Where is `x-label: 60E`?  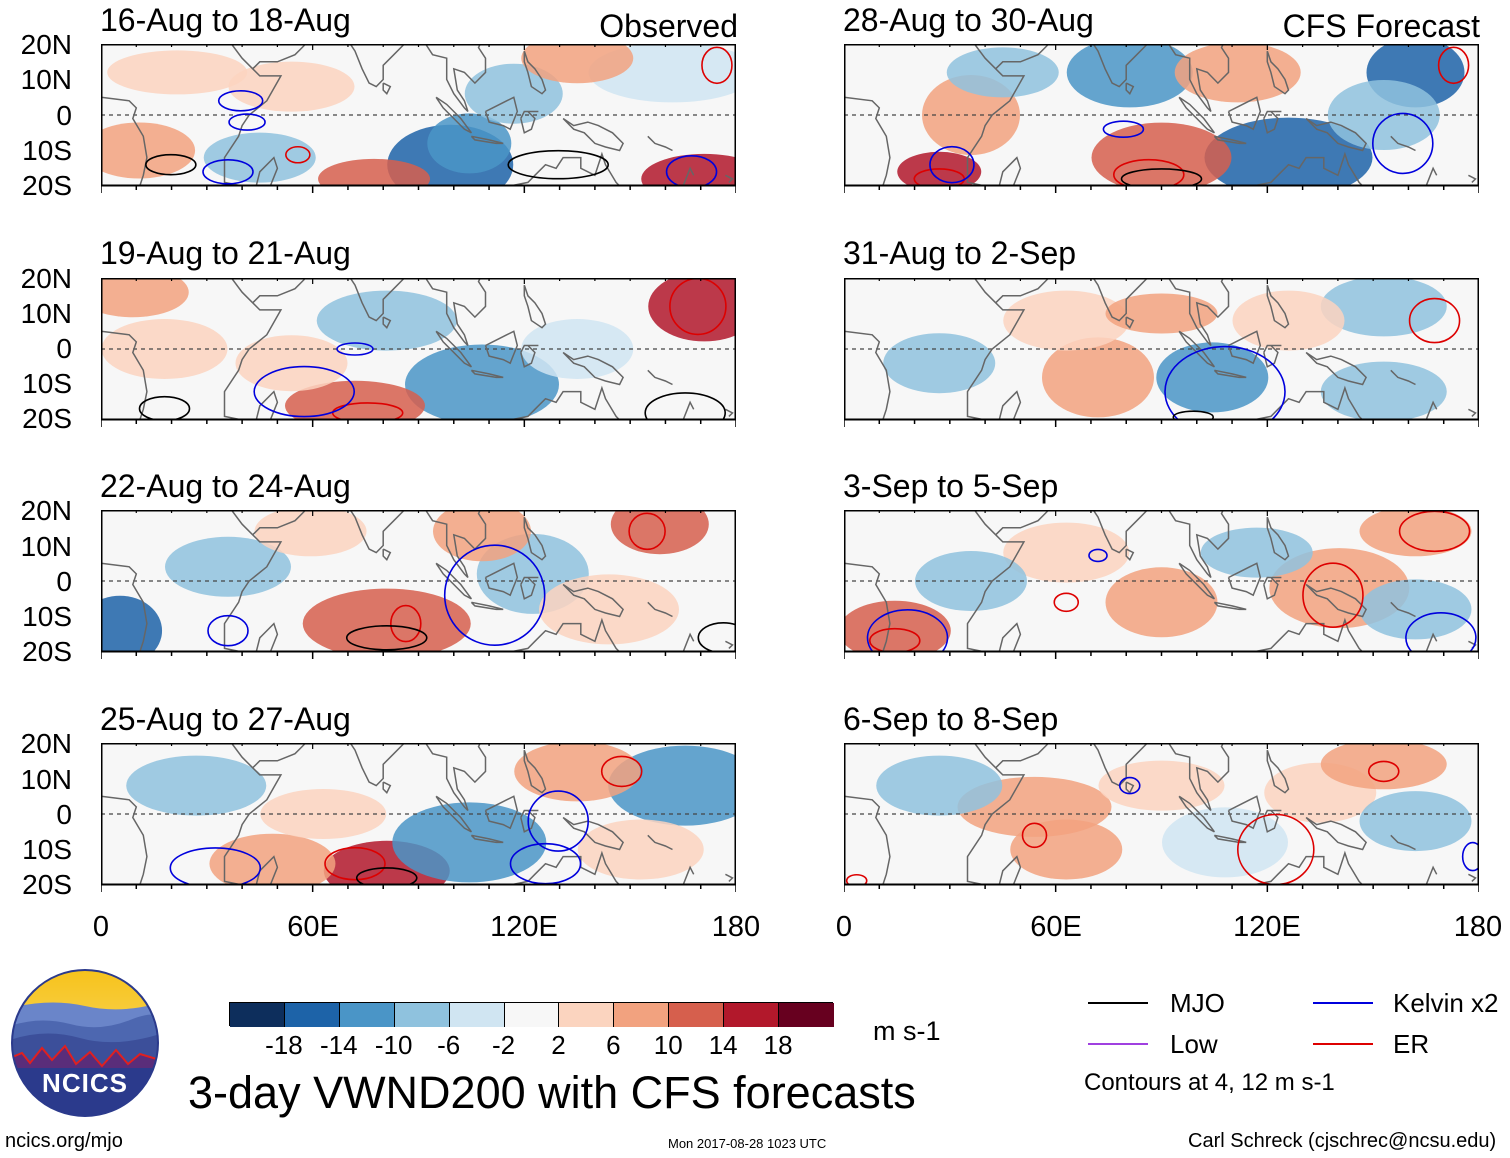
x-label: 60E is located at coordinates (313, 927).